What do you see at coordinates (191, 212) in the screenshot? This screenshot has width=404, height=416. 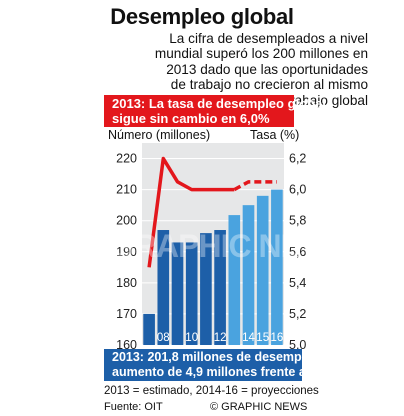 I see `rate-line` at bounding box center [191, 212].